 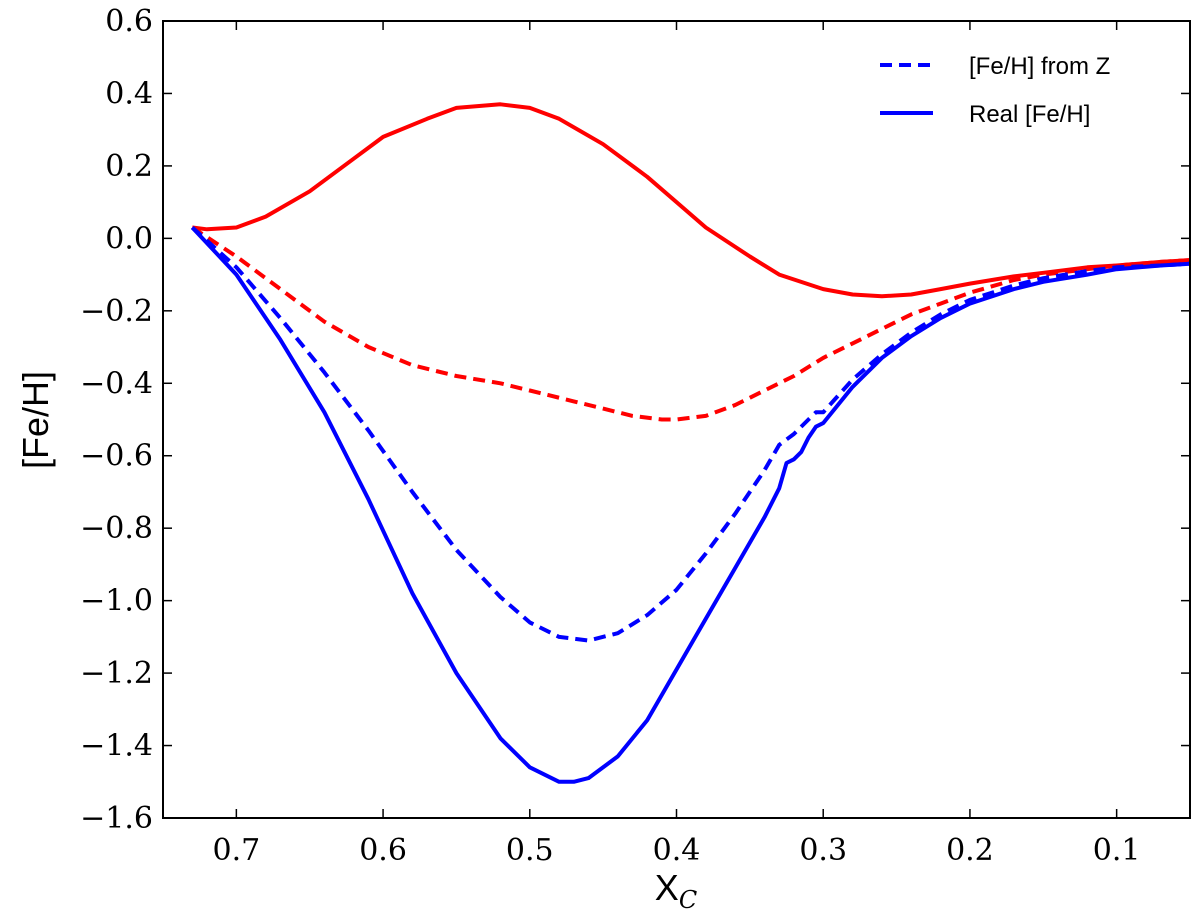 I want to click on x-axis-label-main: X, so click(x=667, y=887).